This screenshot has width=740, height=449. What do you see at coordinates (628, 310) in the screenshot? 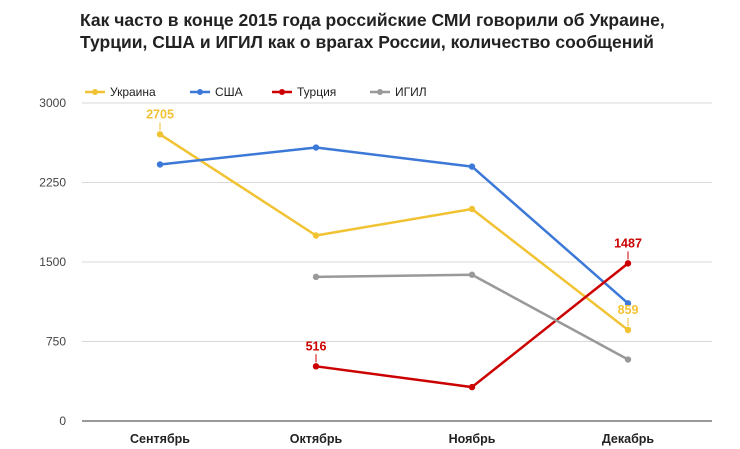
I see `data-label: 859` at bounding box center [628, 310].